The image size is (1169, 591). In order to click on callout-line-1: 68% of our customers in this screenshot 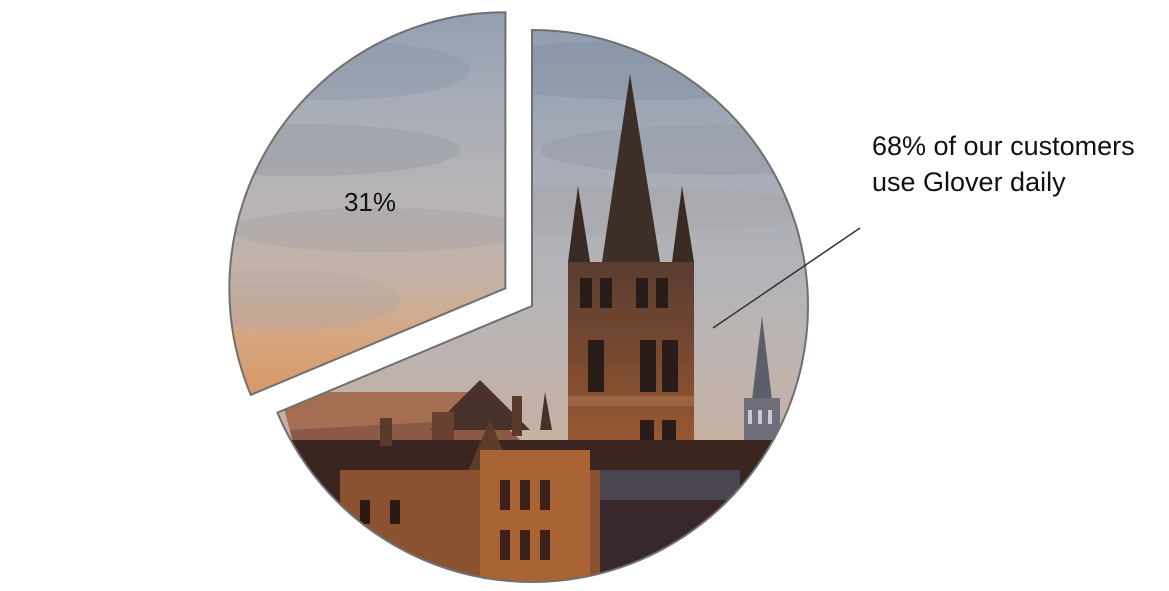, I will do `click(1003, 146)`.